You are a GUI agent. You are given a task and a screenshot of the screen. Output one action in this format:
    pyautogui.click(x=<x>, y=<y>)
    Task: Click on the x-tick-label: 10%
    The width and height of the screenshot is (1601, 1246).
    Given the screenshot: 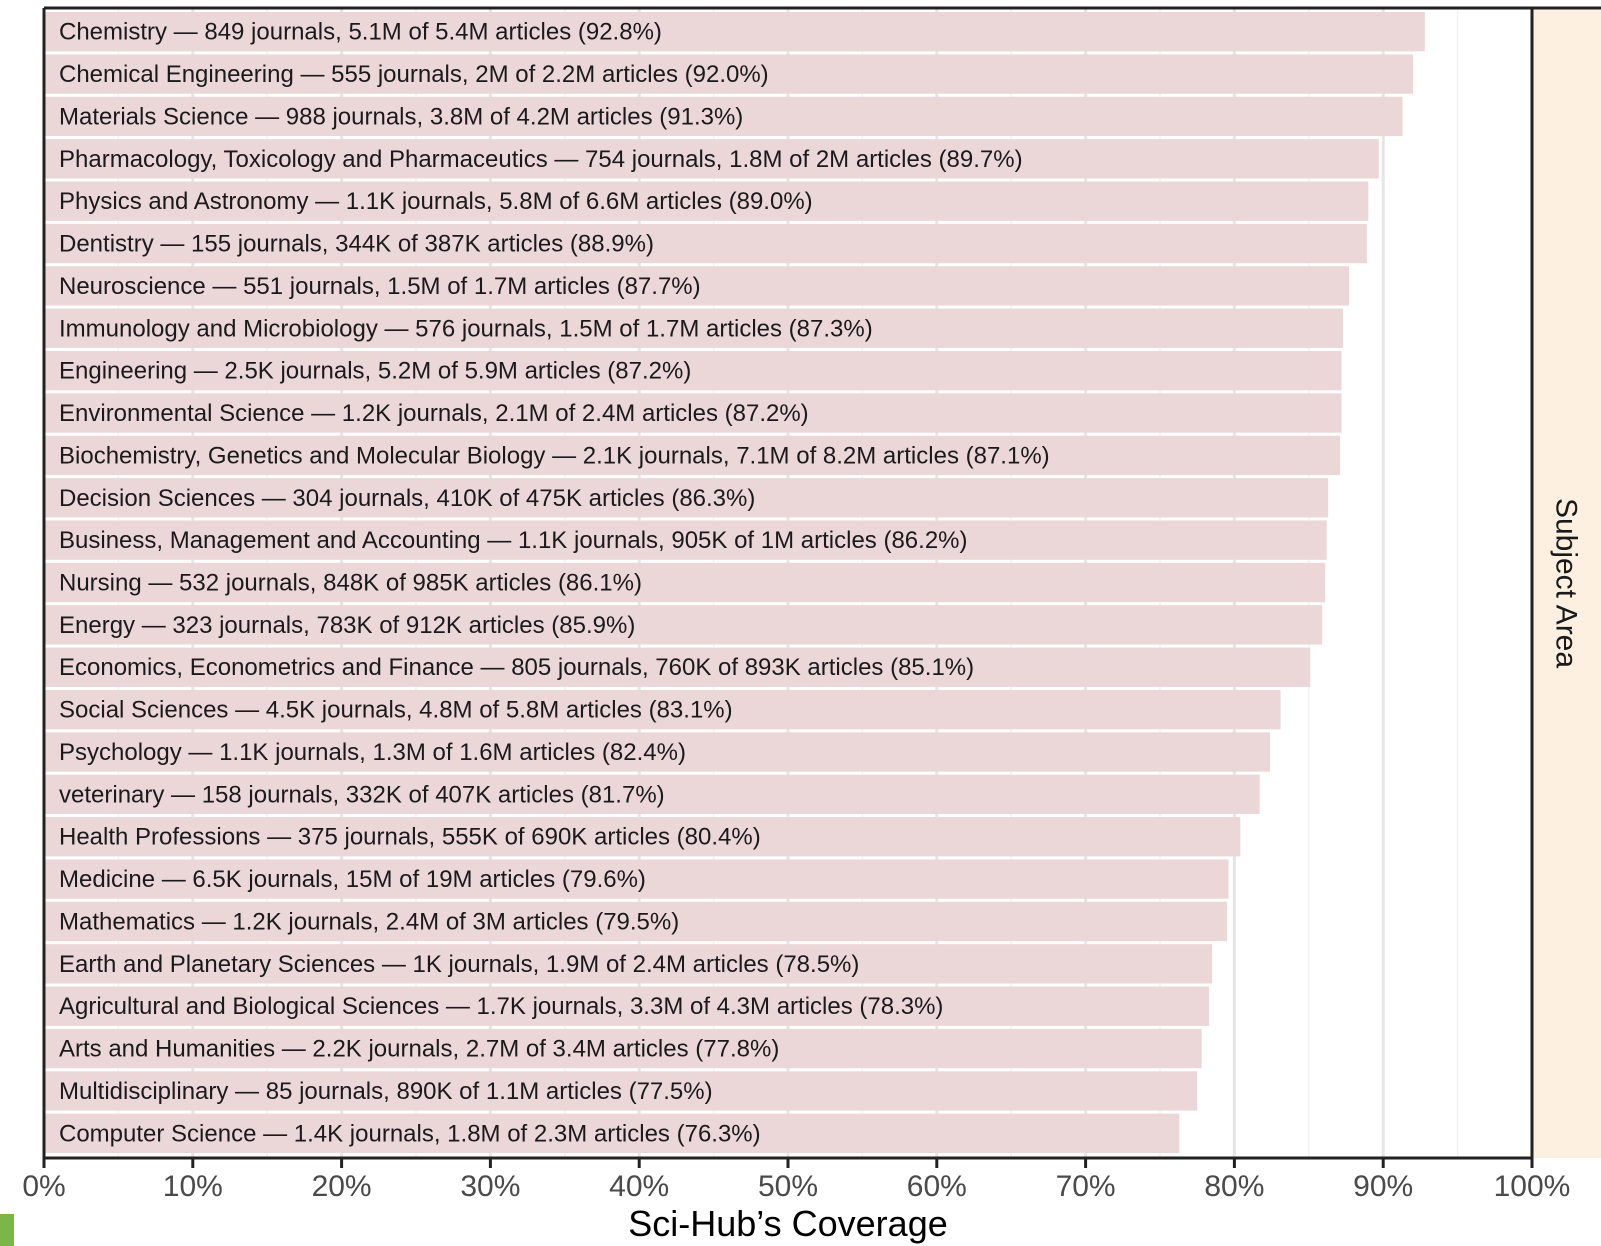 What is the action you would take?
    pyautogui.click(x=193, y=1186)
    